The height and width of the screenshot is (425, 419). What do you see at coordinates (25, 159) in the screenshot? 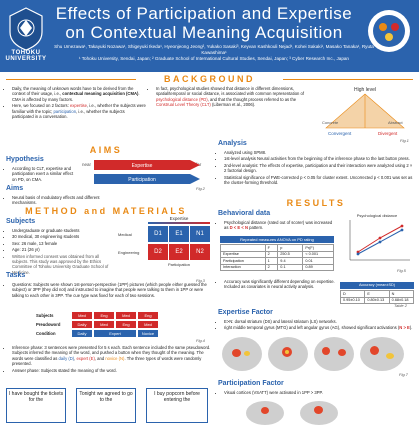
I see `hypothesis-heading: Hypothesis` at bounding box center [25, 159].